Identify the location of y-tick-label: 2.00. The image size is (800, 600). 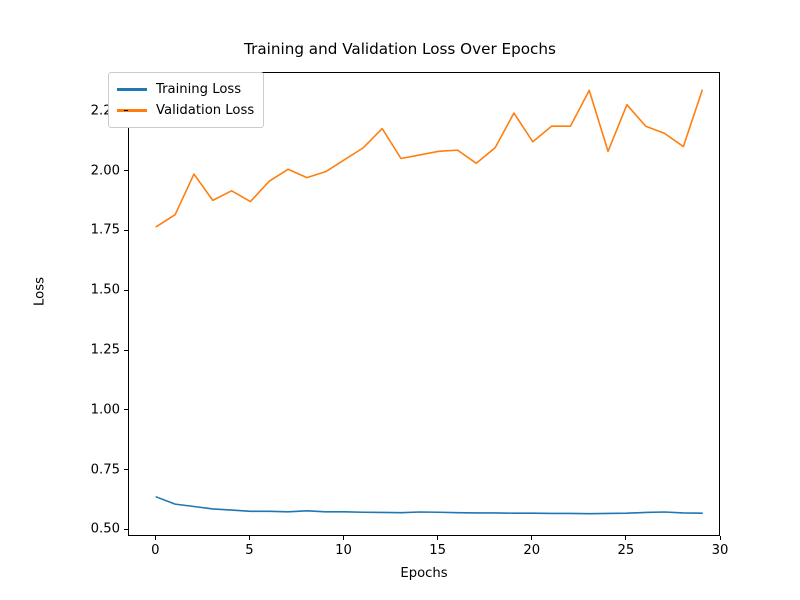
(105, 171).